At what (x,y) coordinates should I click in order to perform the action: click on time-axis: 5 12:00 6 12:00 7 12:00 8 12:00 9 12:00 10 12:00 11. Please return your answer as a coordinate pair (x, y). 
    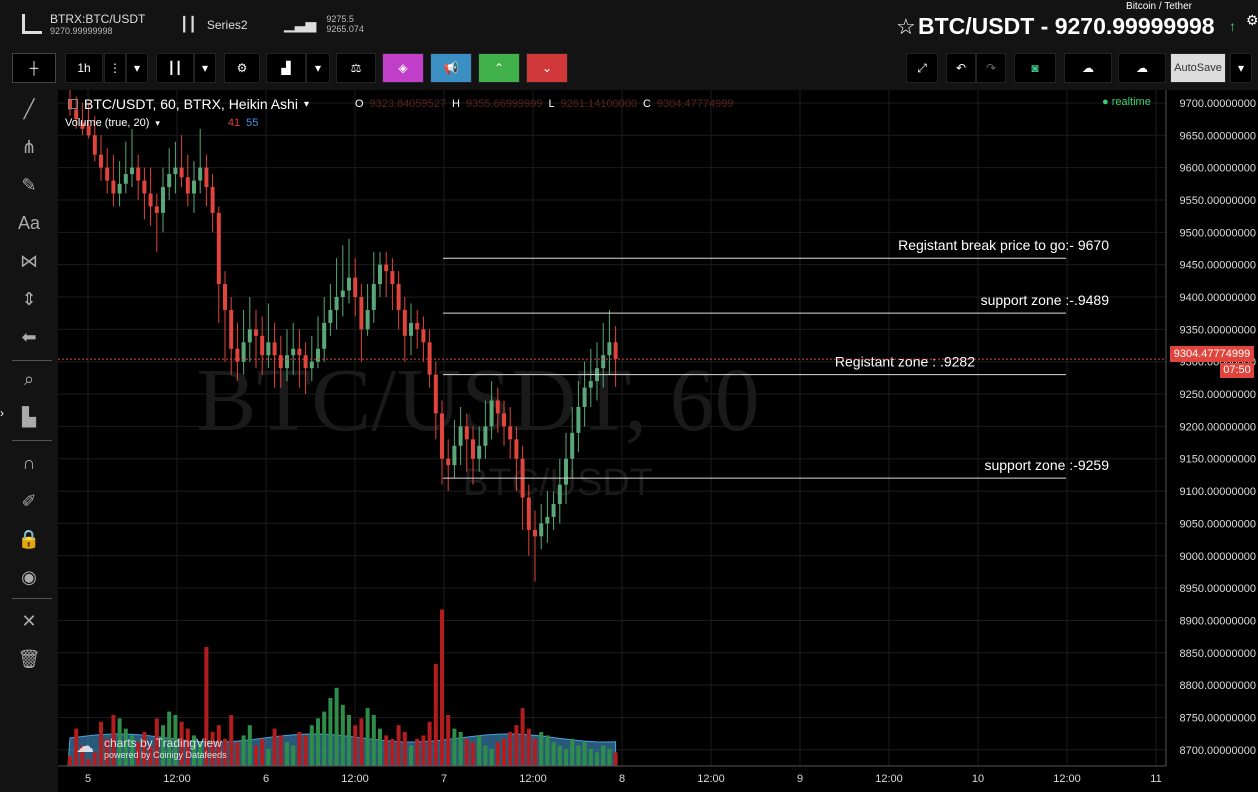
    Looking at the image, I should click on (612, 775).